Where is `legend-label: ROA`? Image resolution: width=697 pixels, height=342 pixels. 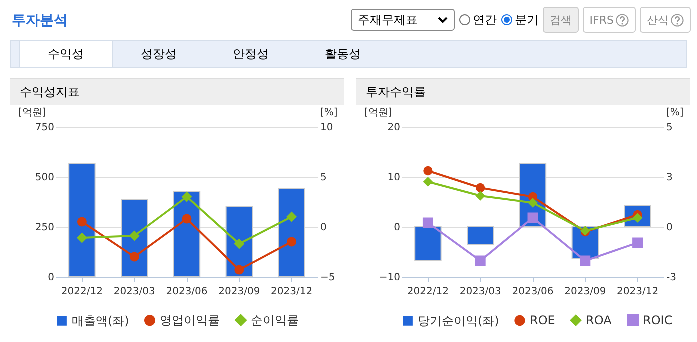 legend-label: ROA is located at coordinates (599, 321).